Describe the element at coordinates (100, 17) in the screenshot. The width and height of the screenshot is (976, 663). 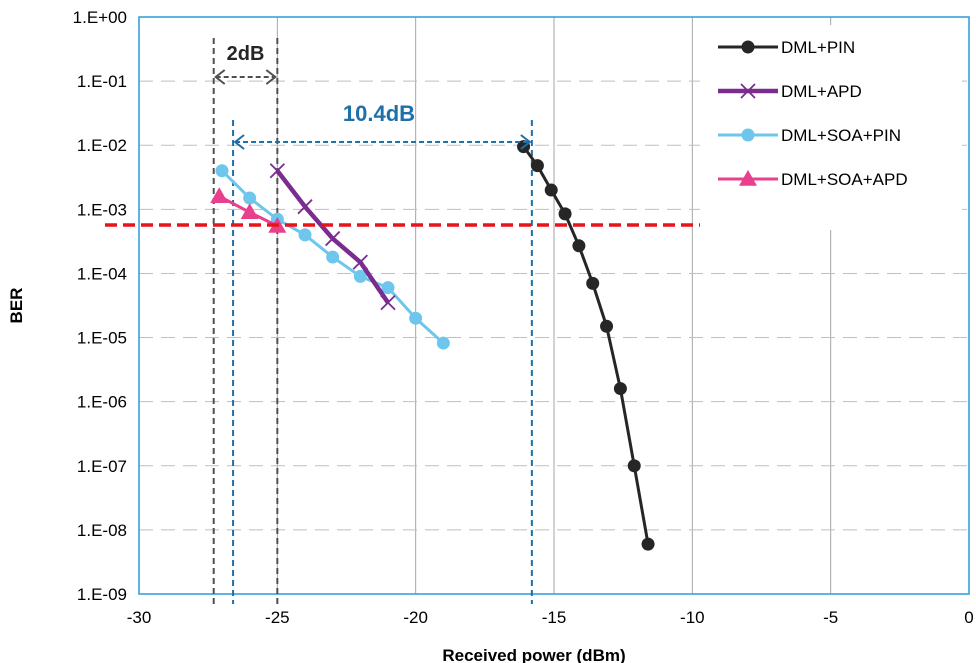
I see `y-tick-label: 1.E+00` at that location.